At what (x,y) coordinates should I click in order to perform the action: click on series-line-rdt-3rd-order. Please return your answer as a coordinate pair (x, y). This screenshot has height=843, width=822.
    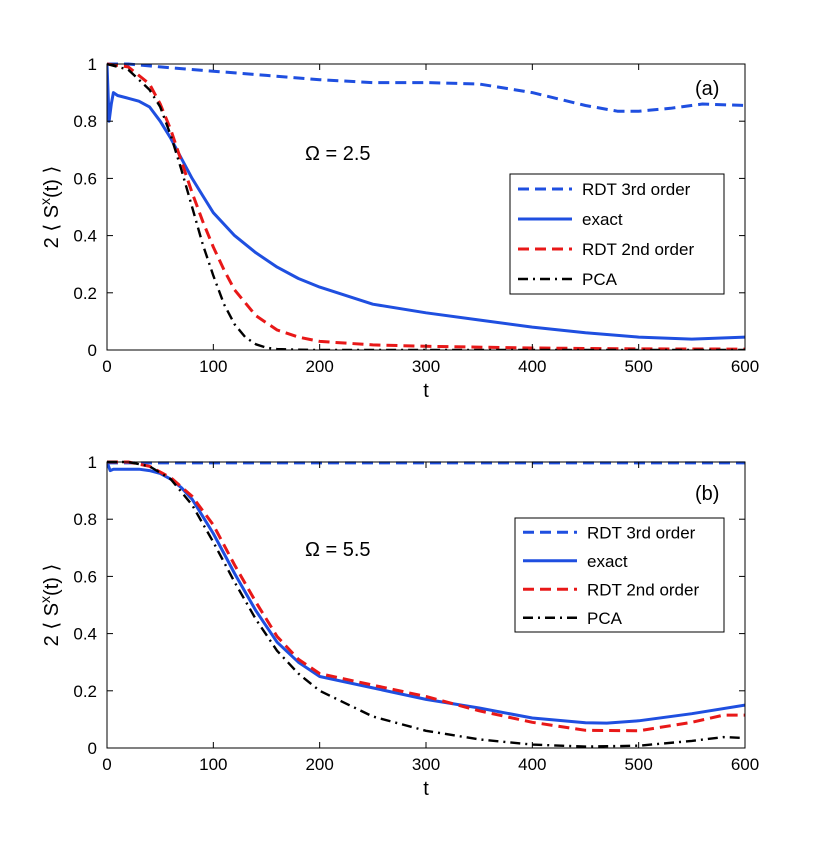
    Looking at the image, I should click on (426, 87).